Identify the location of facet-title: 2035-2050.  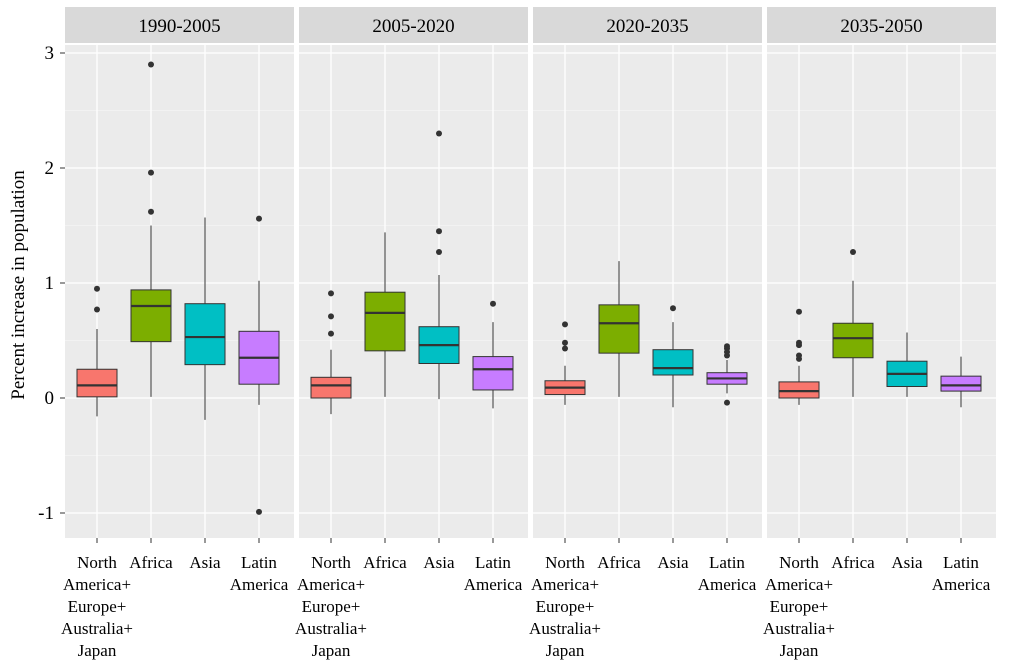
(881, 26).